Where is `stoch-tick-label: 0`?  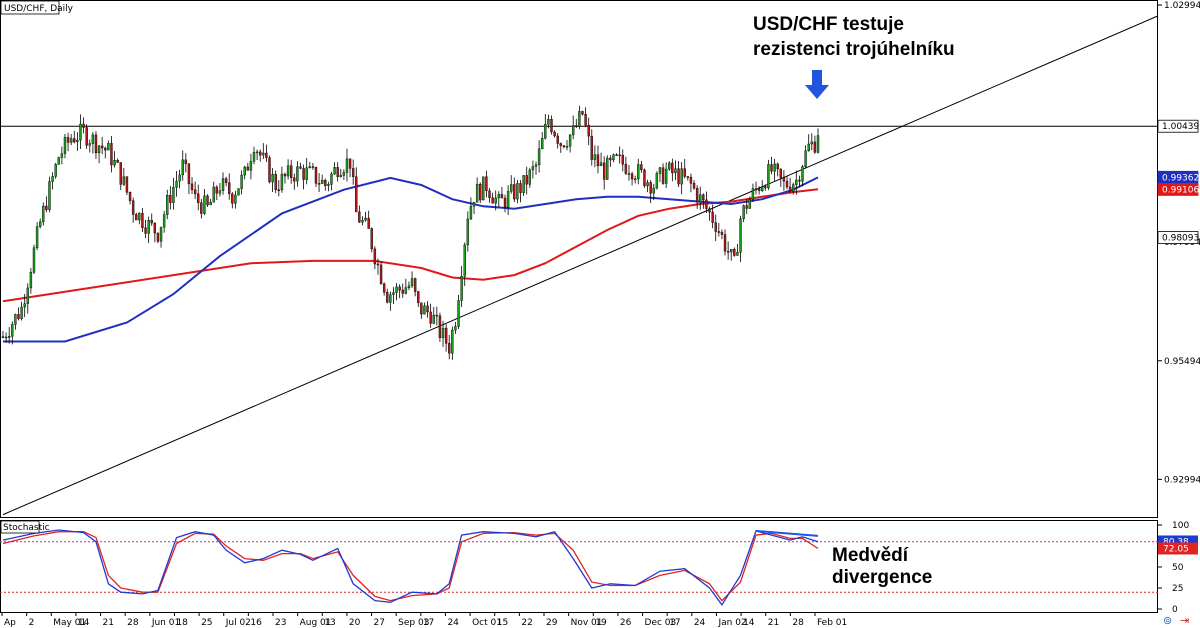 stoch-tick-label: 0 is located at coordinates (1175, 610).